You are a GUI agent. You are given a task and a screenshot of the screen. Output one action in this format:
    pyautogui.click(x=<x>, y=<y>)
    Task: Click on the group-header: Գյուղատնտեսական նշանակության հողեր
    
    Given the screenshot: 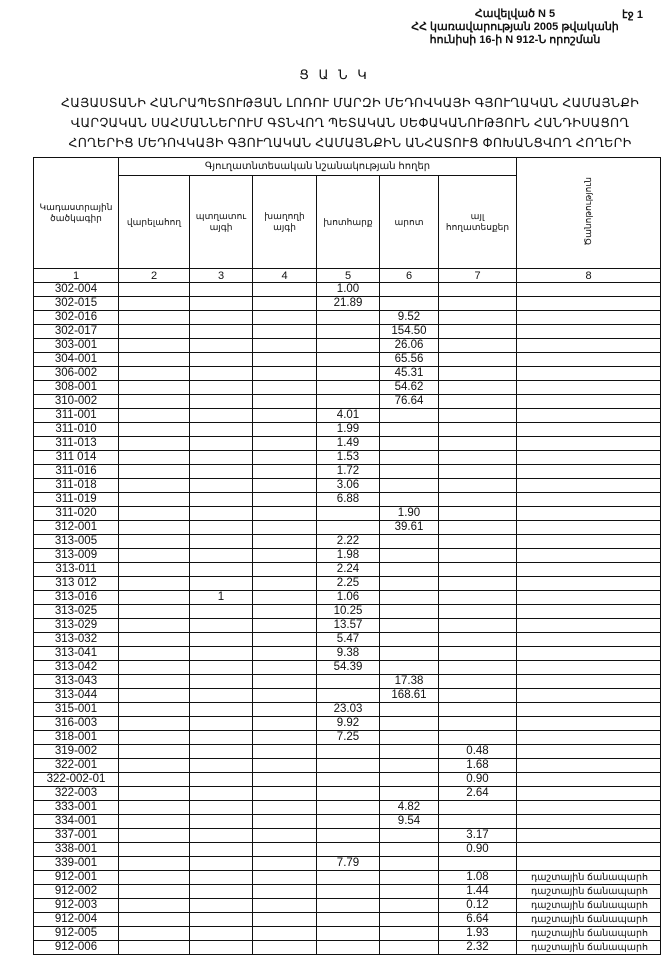 What is the action you would take?
    pyautogui.click(x=317, y=166)
    